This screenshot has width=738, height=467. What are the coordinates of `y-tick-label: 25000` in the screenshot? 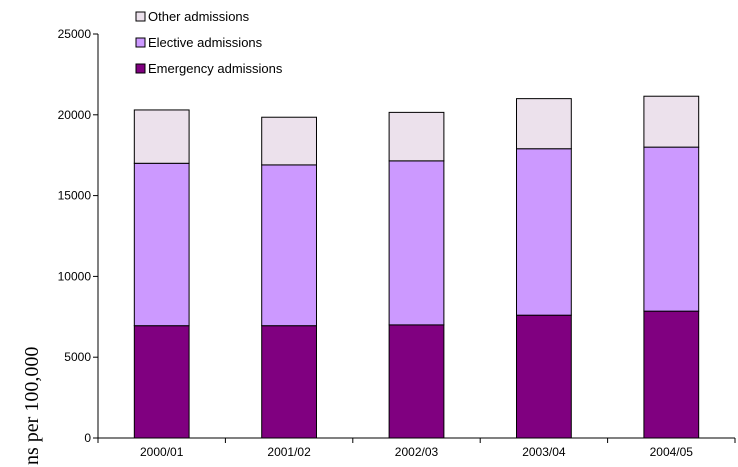 It's located at (75, 34).